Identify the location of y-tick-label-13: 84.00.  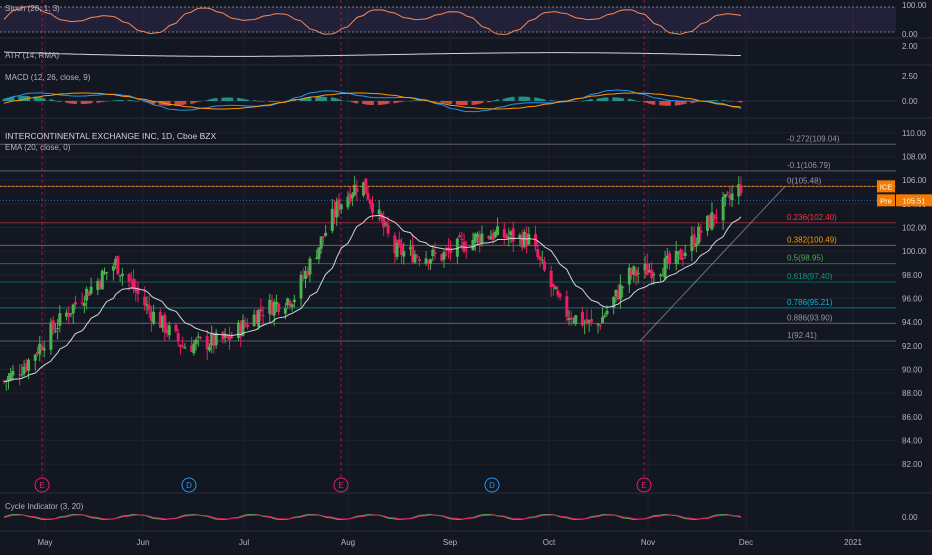
(912, 440).